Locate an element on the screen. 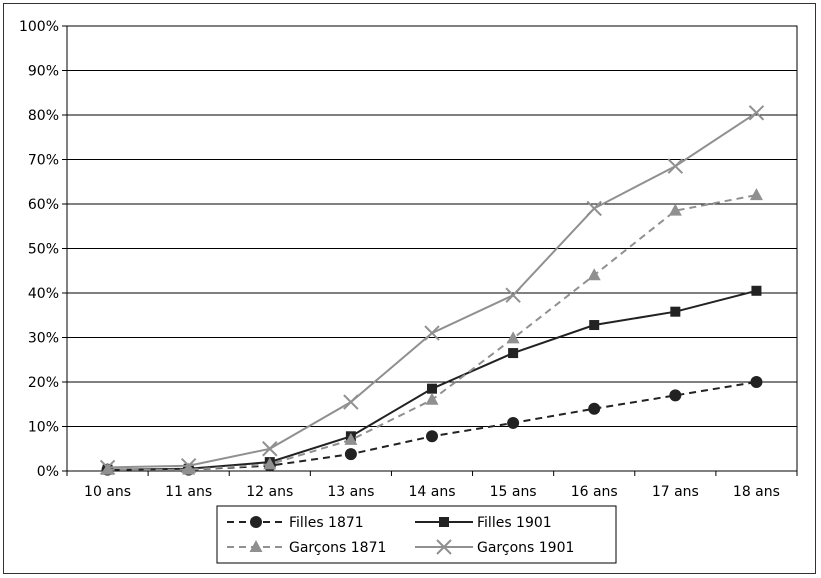 The image size is (821, 578). x-tick-label: 10 ans is located at coordinates (107, 492).